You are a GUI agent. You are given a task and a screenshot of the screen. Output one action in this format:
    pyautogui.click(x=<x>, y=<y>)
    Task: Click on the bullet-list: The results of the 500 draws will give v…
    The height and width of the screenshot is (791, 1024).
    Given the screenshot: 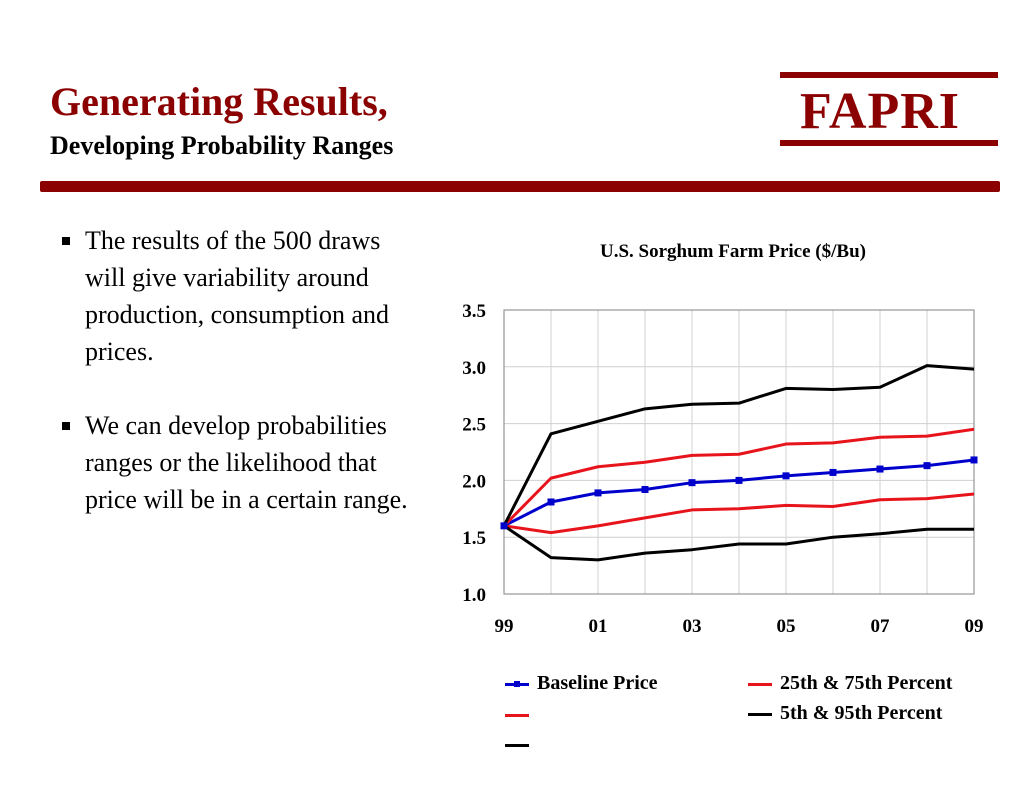 What is the action you would take?
    pyautogui.click(x=237, y=388)
    